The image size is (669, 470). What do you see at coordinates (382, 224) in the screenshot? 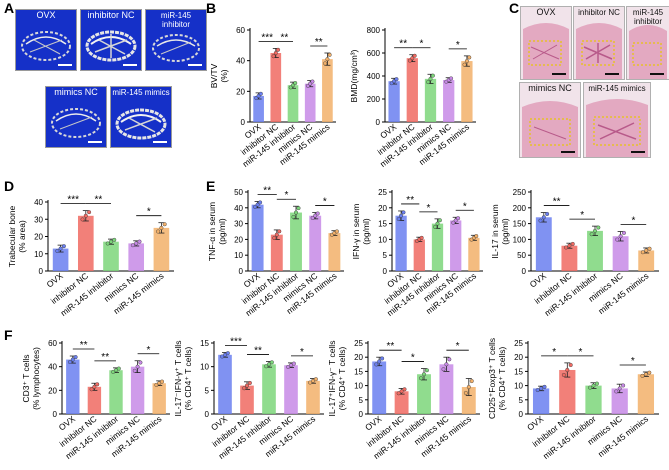
I see `y-tick-label: 15` at bounding box center [382, 224].